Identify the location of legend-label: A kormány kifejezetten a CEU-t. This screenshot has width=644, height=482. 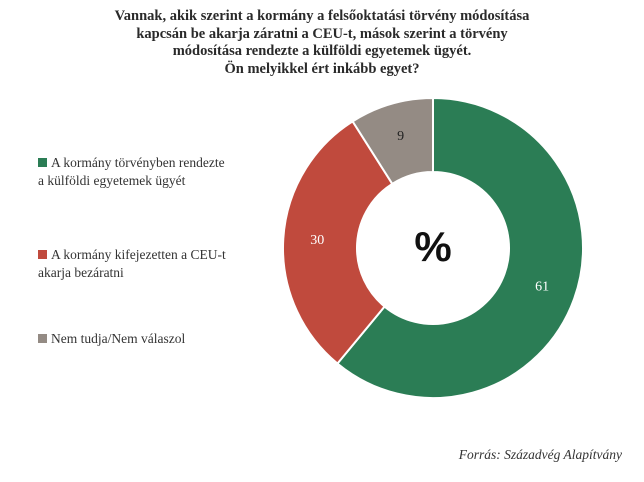
(138, 254).